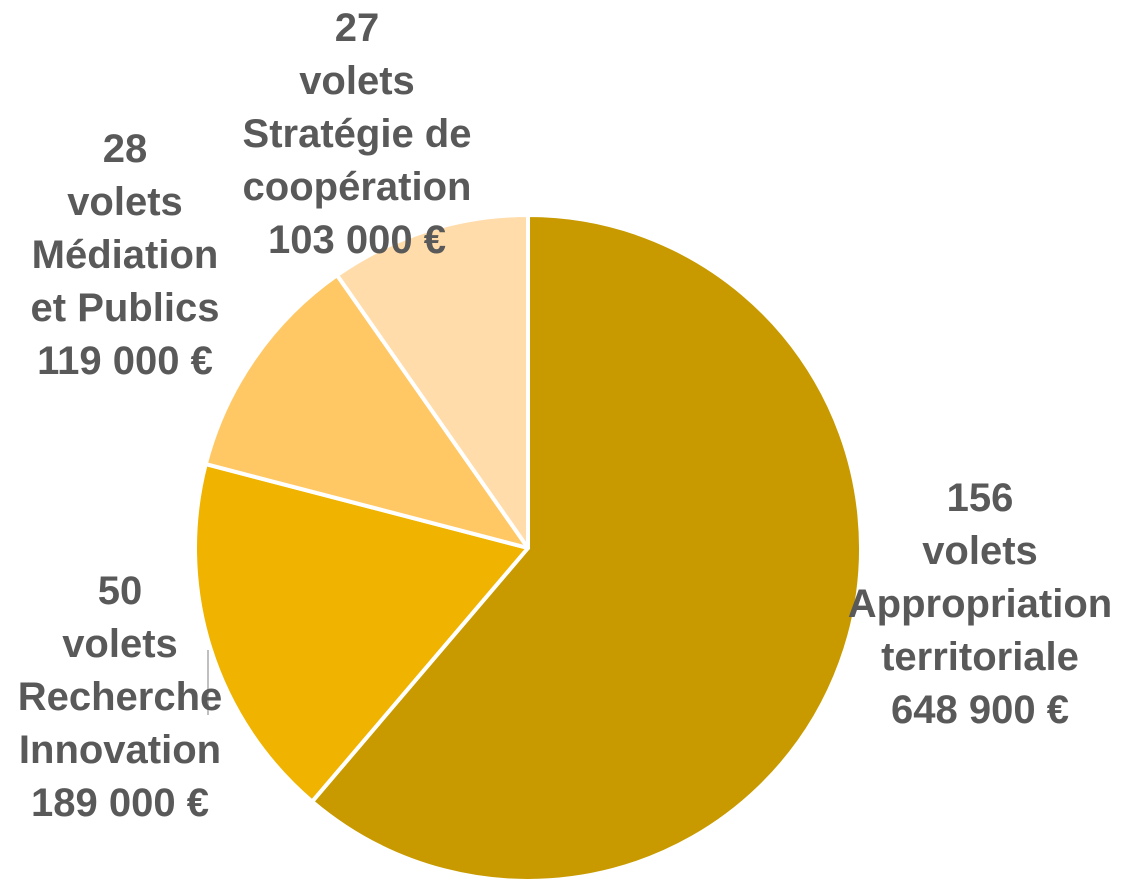  Describe the element at coordinates (120, 750) in the screenshot. I see `slice-label-line: Innovation` at that location.